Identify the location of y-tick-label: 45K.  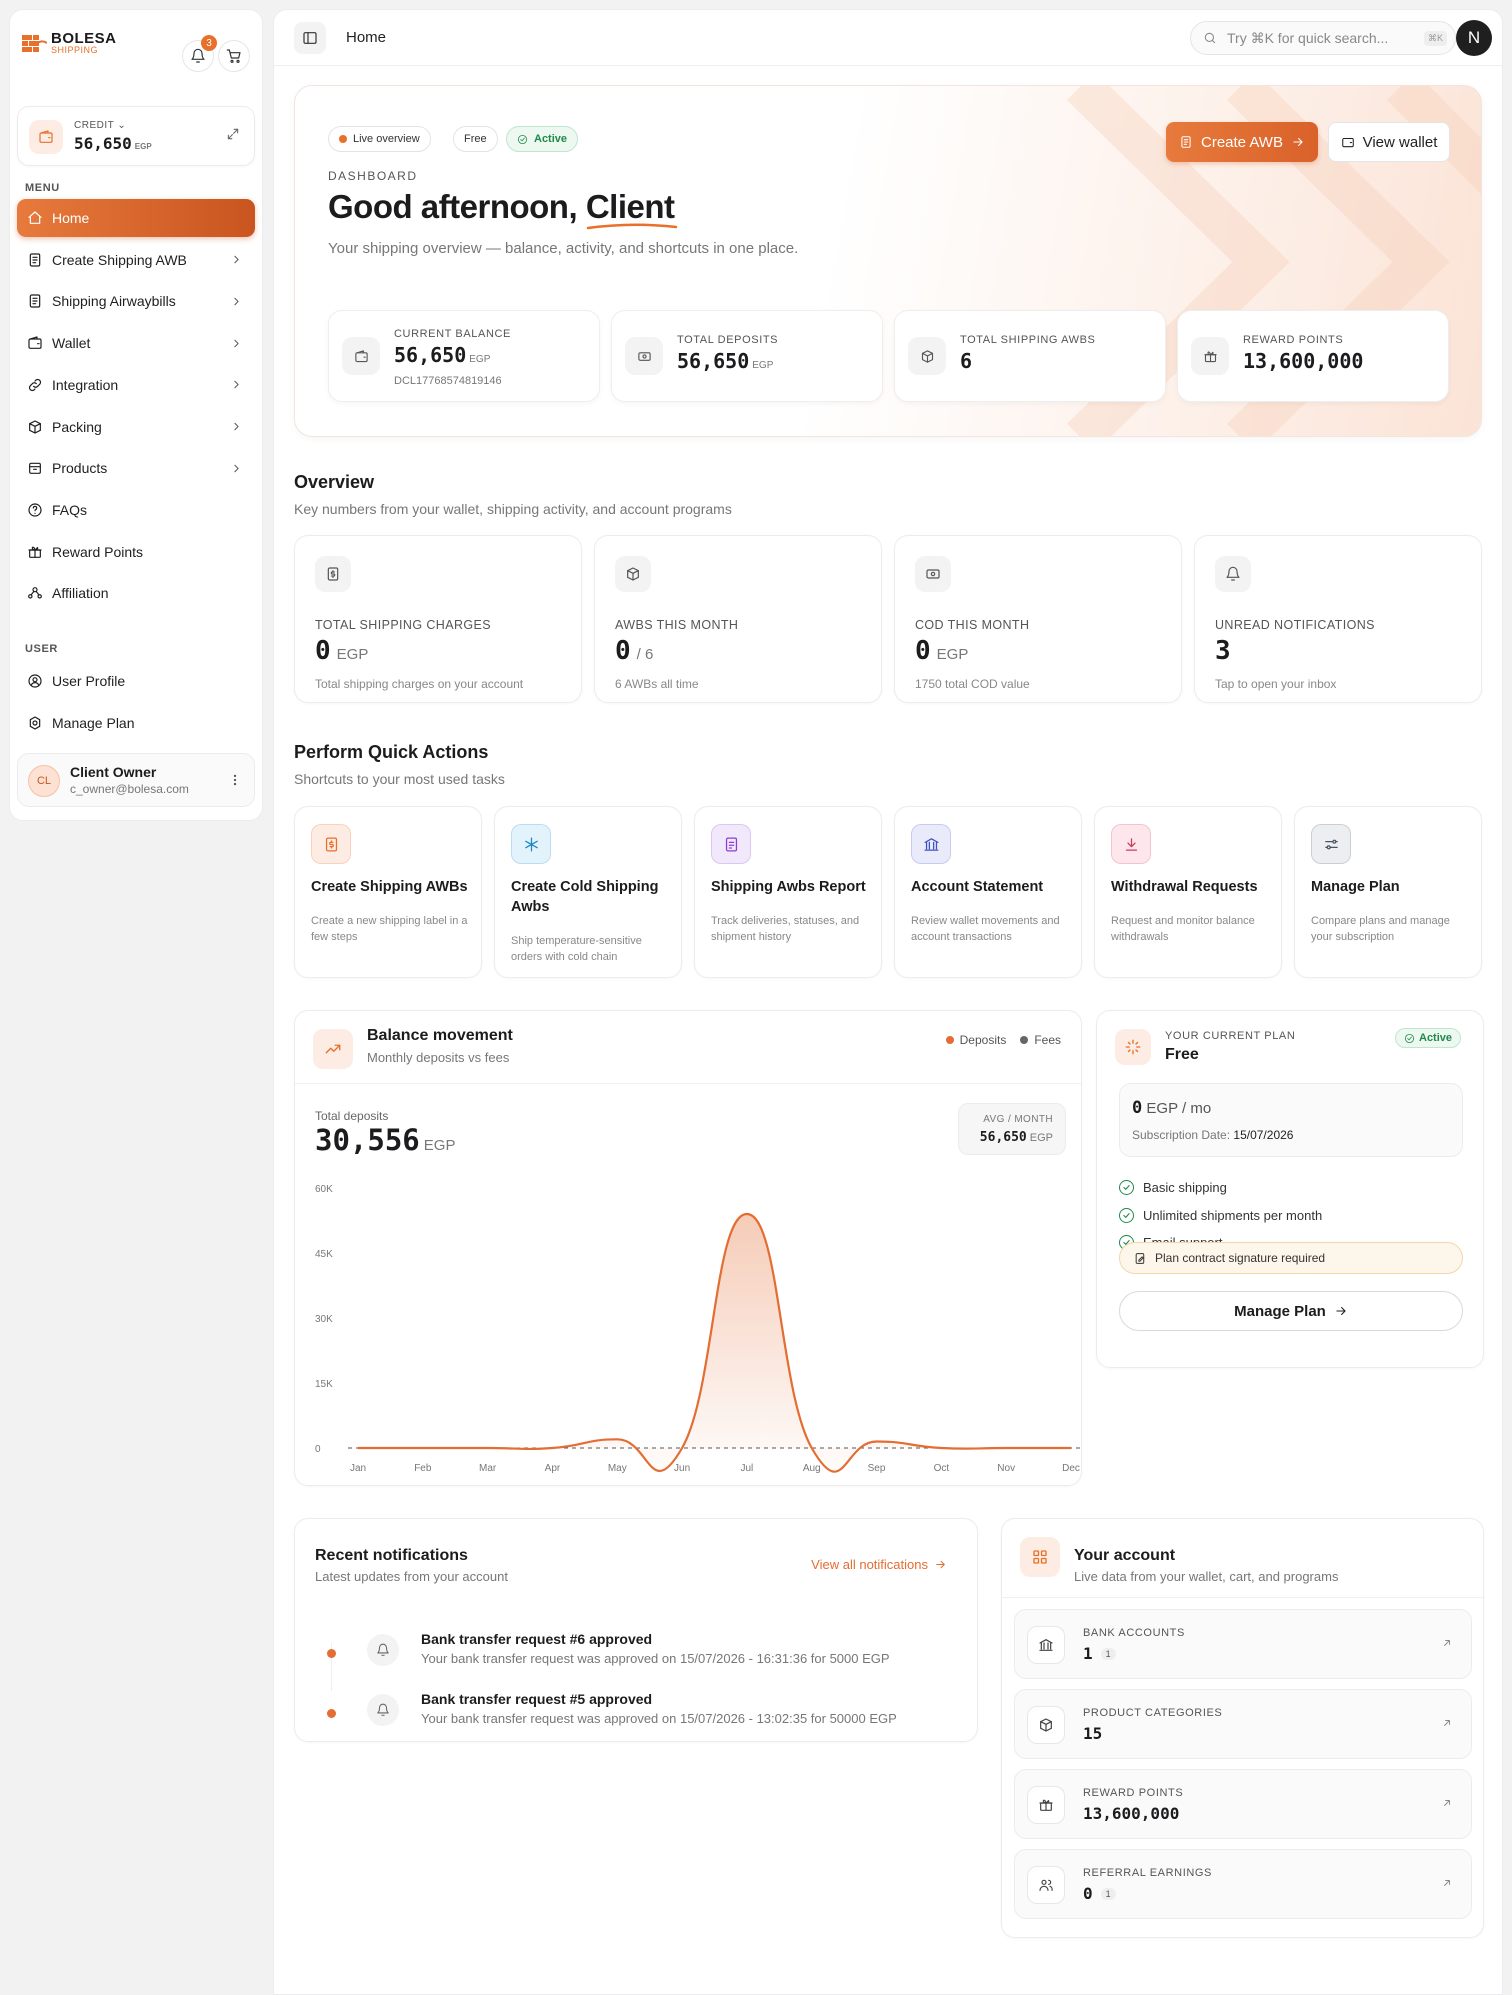
(324, 1254).